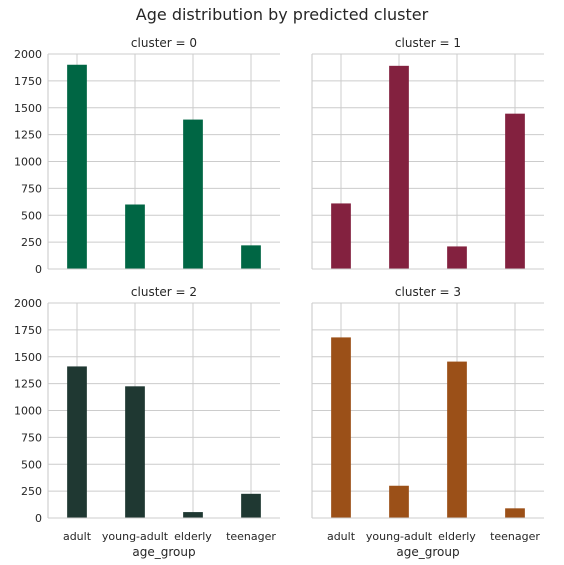 This screenshot has height=565, width=564. Describe the element at coordinates (428, 292) in the screenshot. I see `panel-title: cluster = 3` at that location.